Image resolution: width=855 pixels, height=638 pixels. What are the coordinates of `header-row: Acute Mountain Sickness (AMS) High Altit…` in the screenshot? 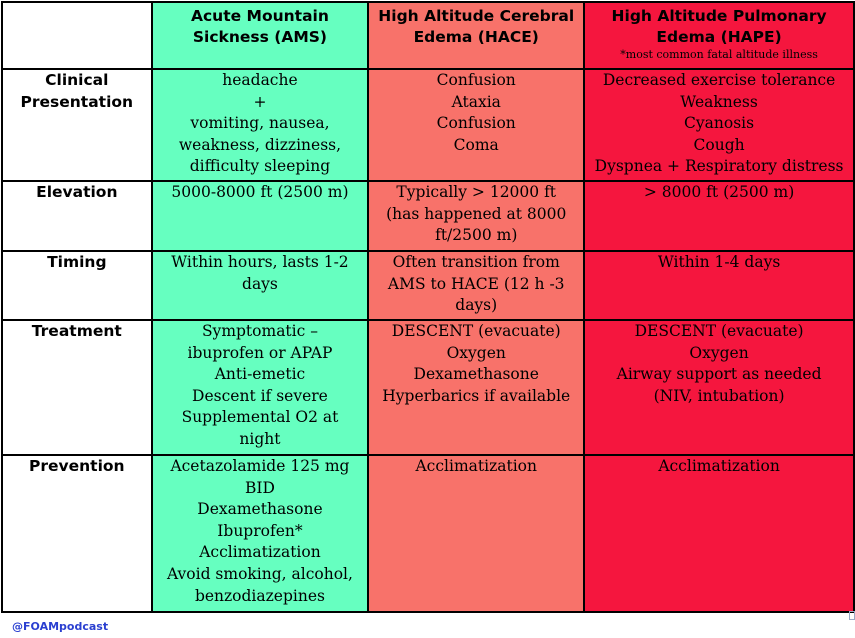 It's located at (428, 35).